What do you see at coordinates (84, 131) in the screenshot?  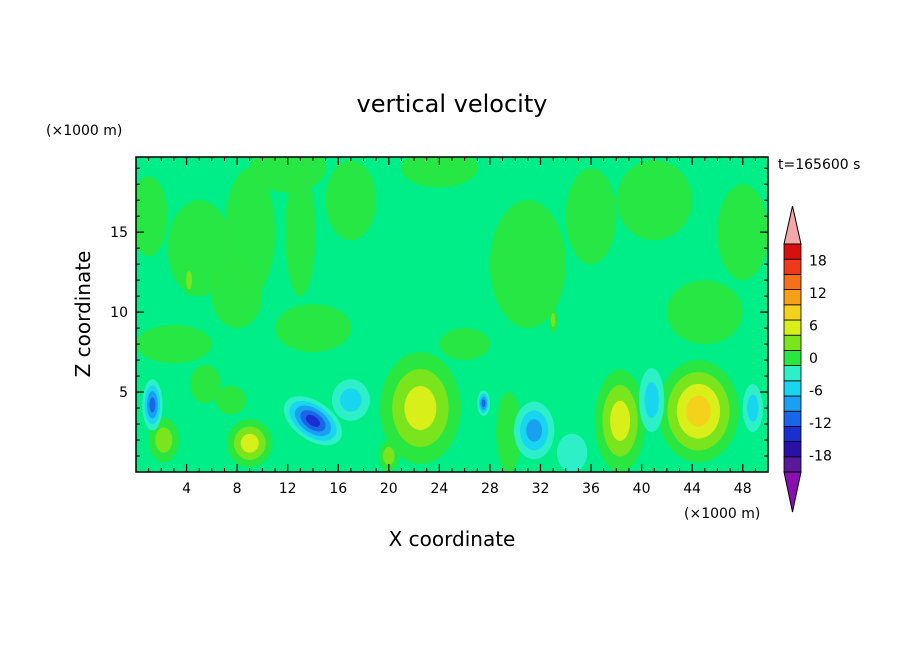 I see `y-unit-label: (×1000 m)` at bounding box center [84, 131].